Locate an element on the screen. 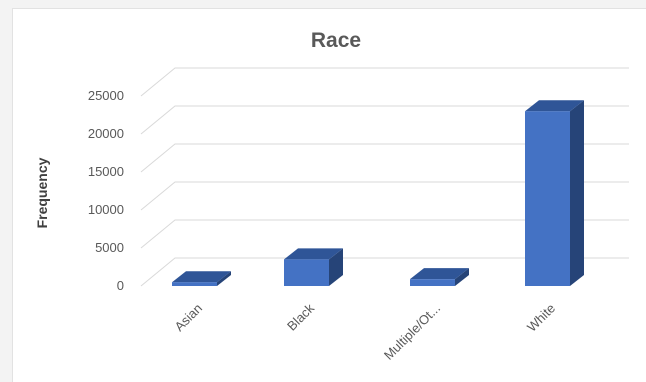 This screenshot has width=646, height=382. y-tick-label: 25000 is located at coordinates (106, 95).